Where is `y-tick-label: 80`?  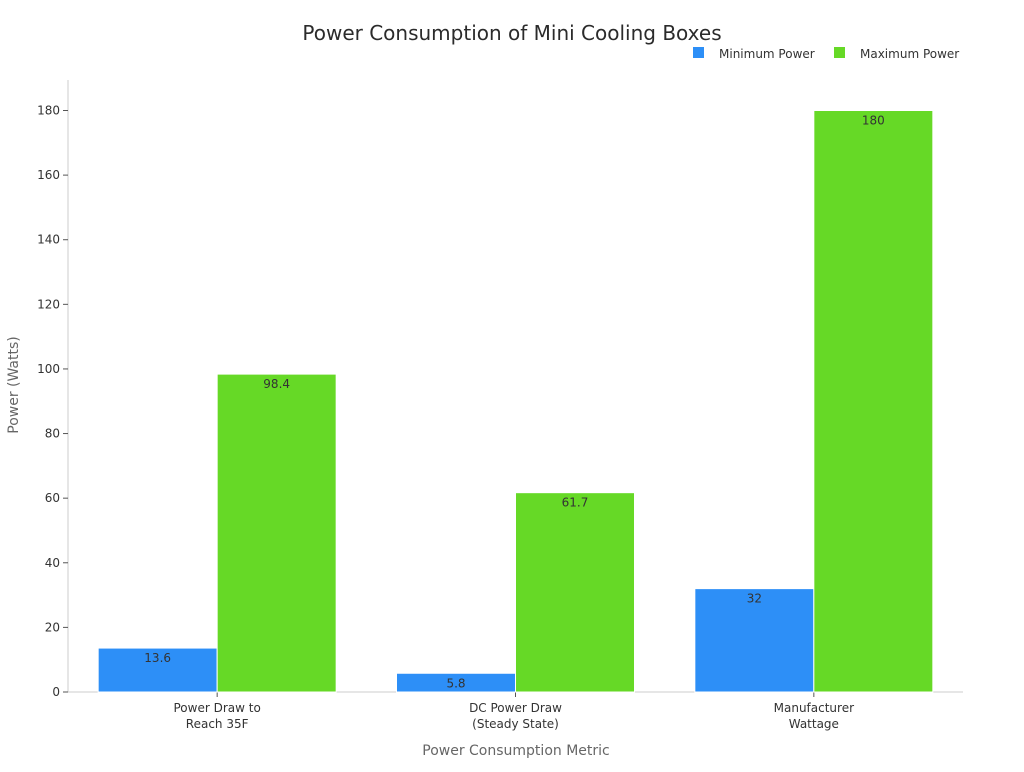 y-tick-label: 80 is located at coordinates (52, 434).